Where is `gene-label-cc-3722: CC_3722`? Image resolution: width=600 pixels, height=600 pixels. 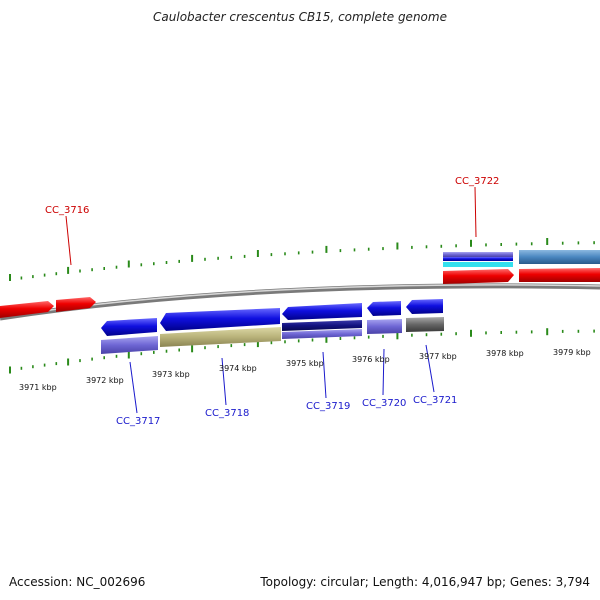
gene-label-cc-3722: CC_3722 is located at coordinates (477, 181).